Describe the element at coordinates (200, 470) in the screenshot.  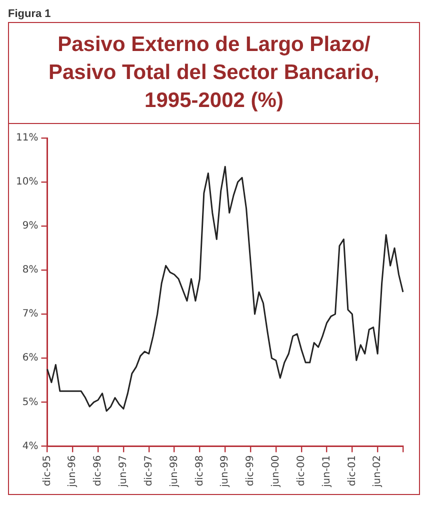
I see `x-tick-label: dic-98` at that location.